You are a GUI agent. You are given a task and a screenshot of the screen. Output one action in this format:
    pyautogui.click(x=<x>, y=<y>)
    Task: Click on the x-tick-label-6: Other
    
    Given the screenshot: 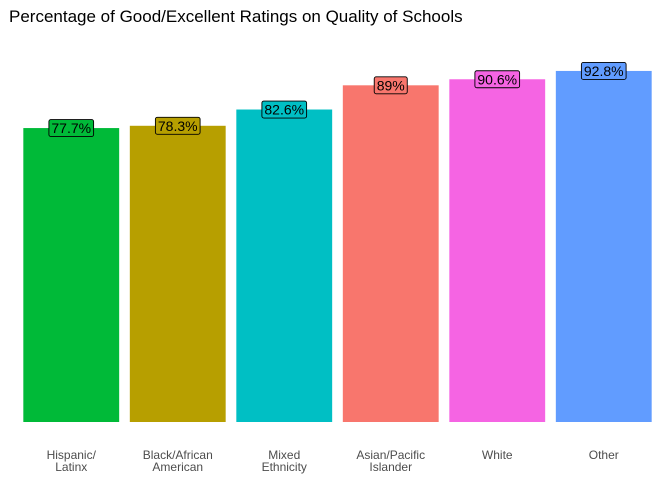 What is the action you would take?
    pyautogui.click(x=604, y=455)
    